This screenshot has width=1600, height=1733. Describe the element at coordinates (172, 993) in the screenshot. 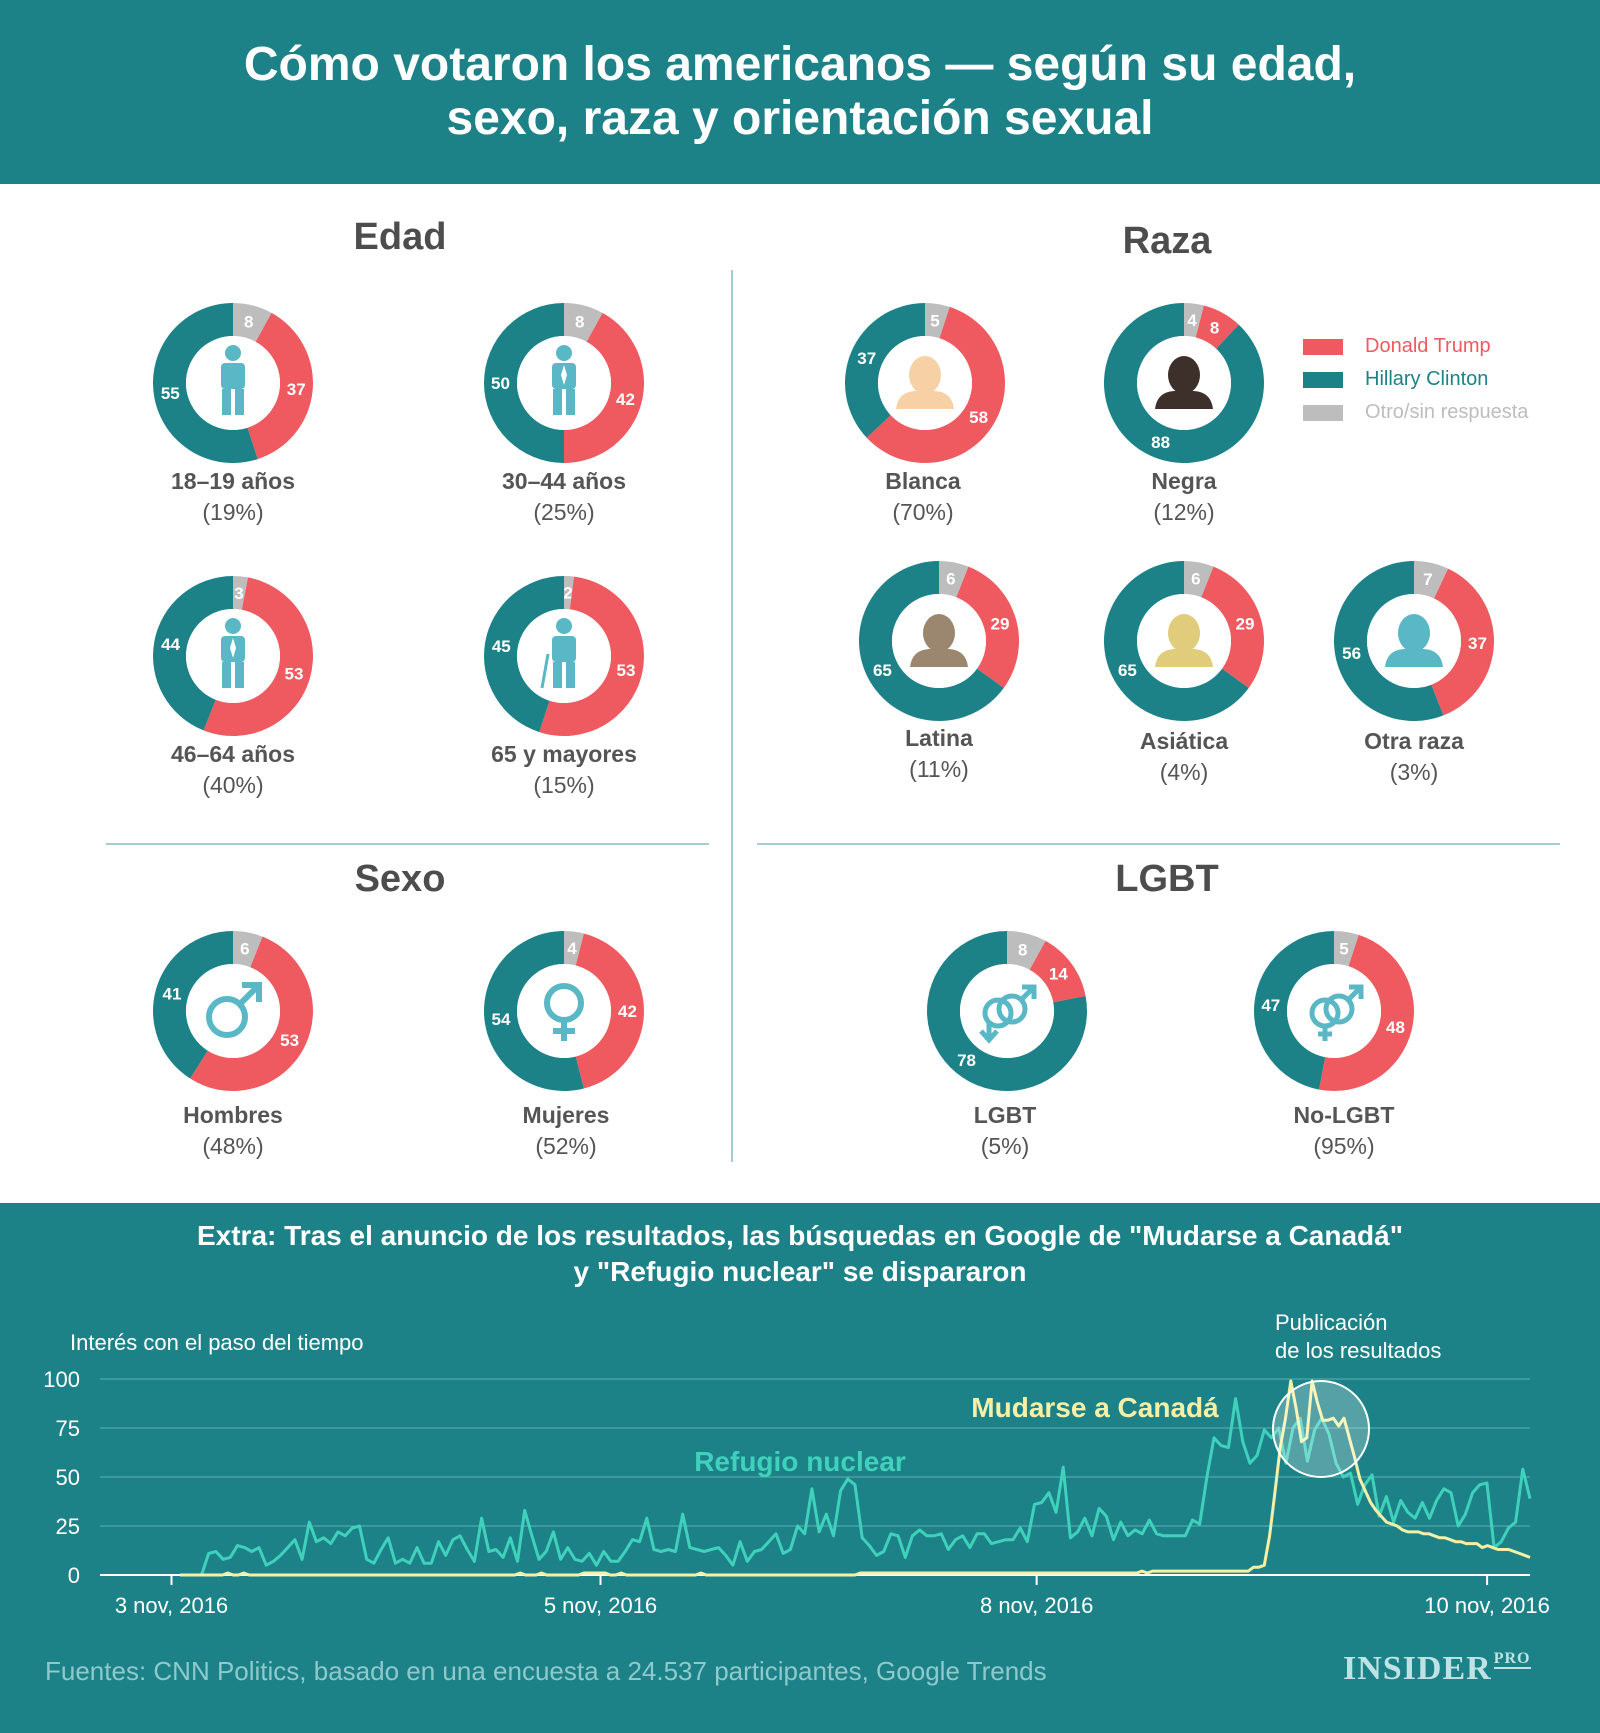

I see `donut-value-clinton: 41` at that location.